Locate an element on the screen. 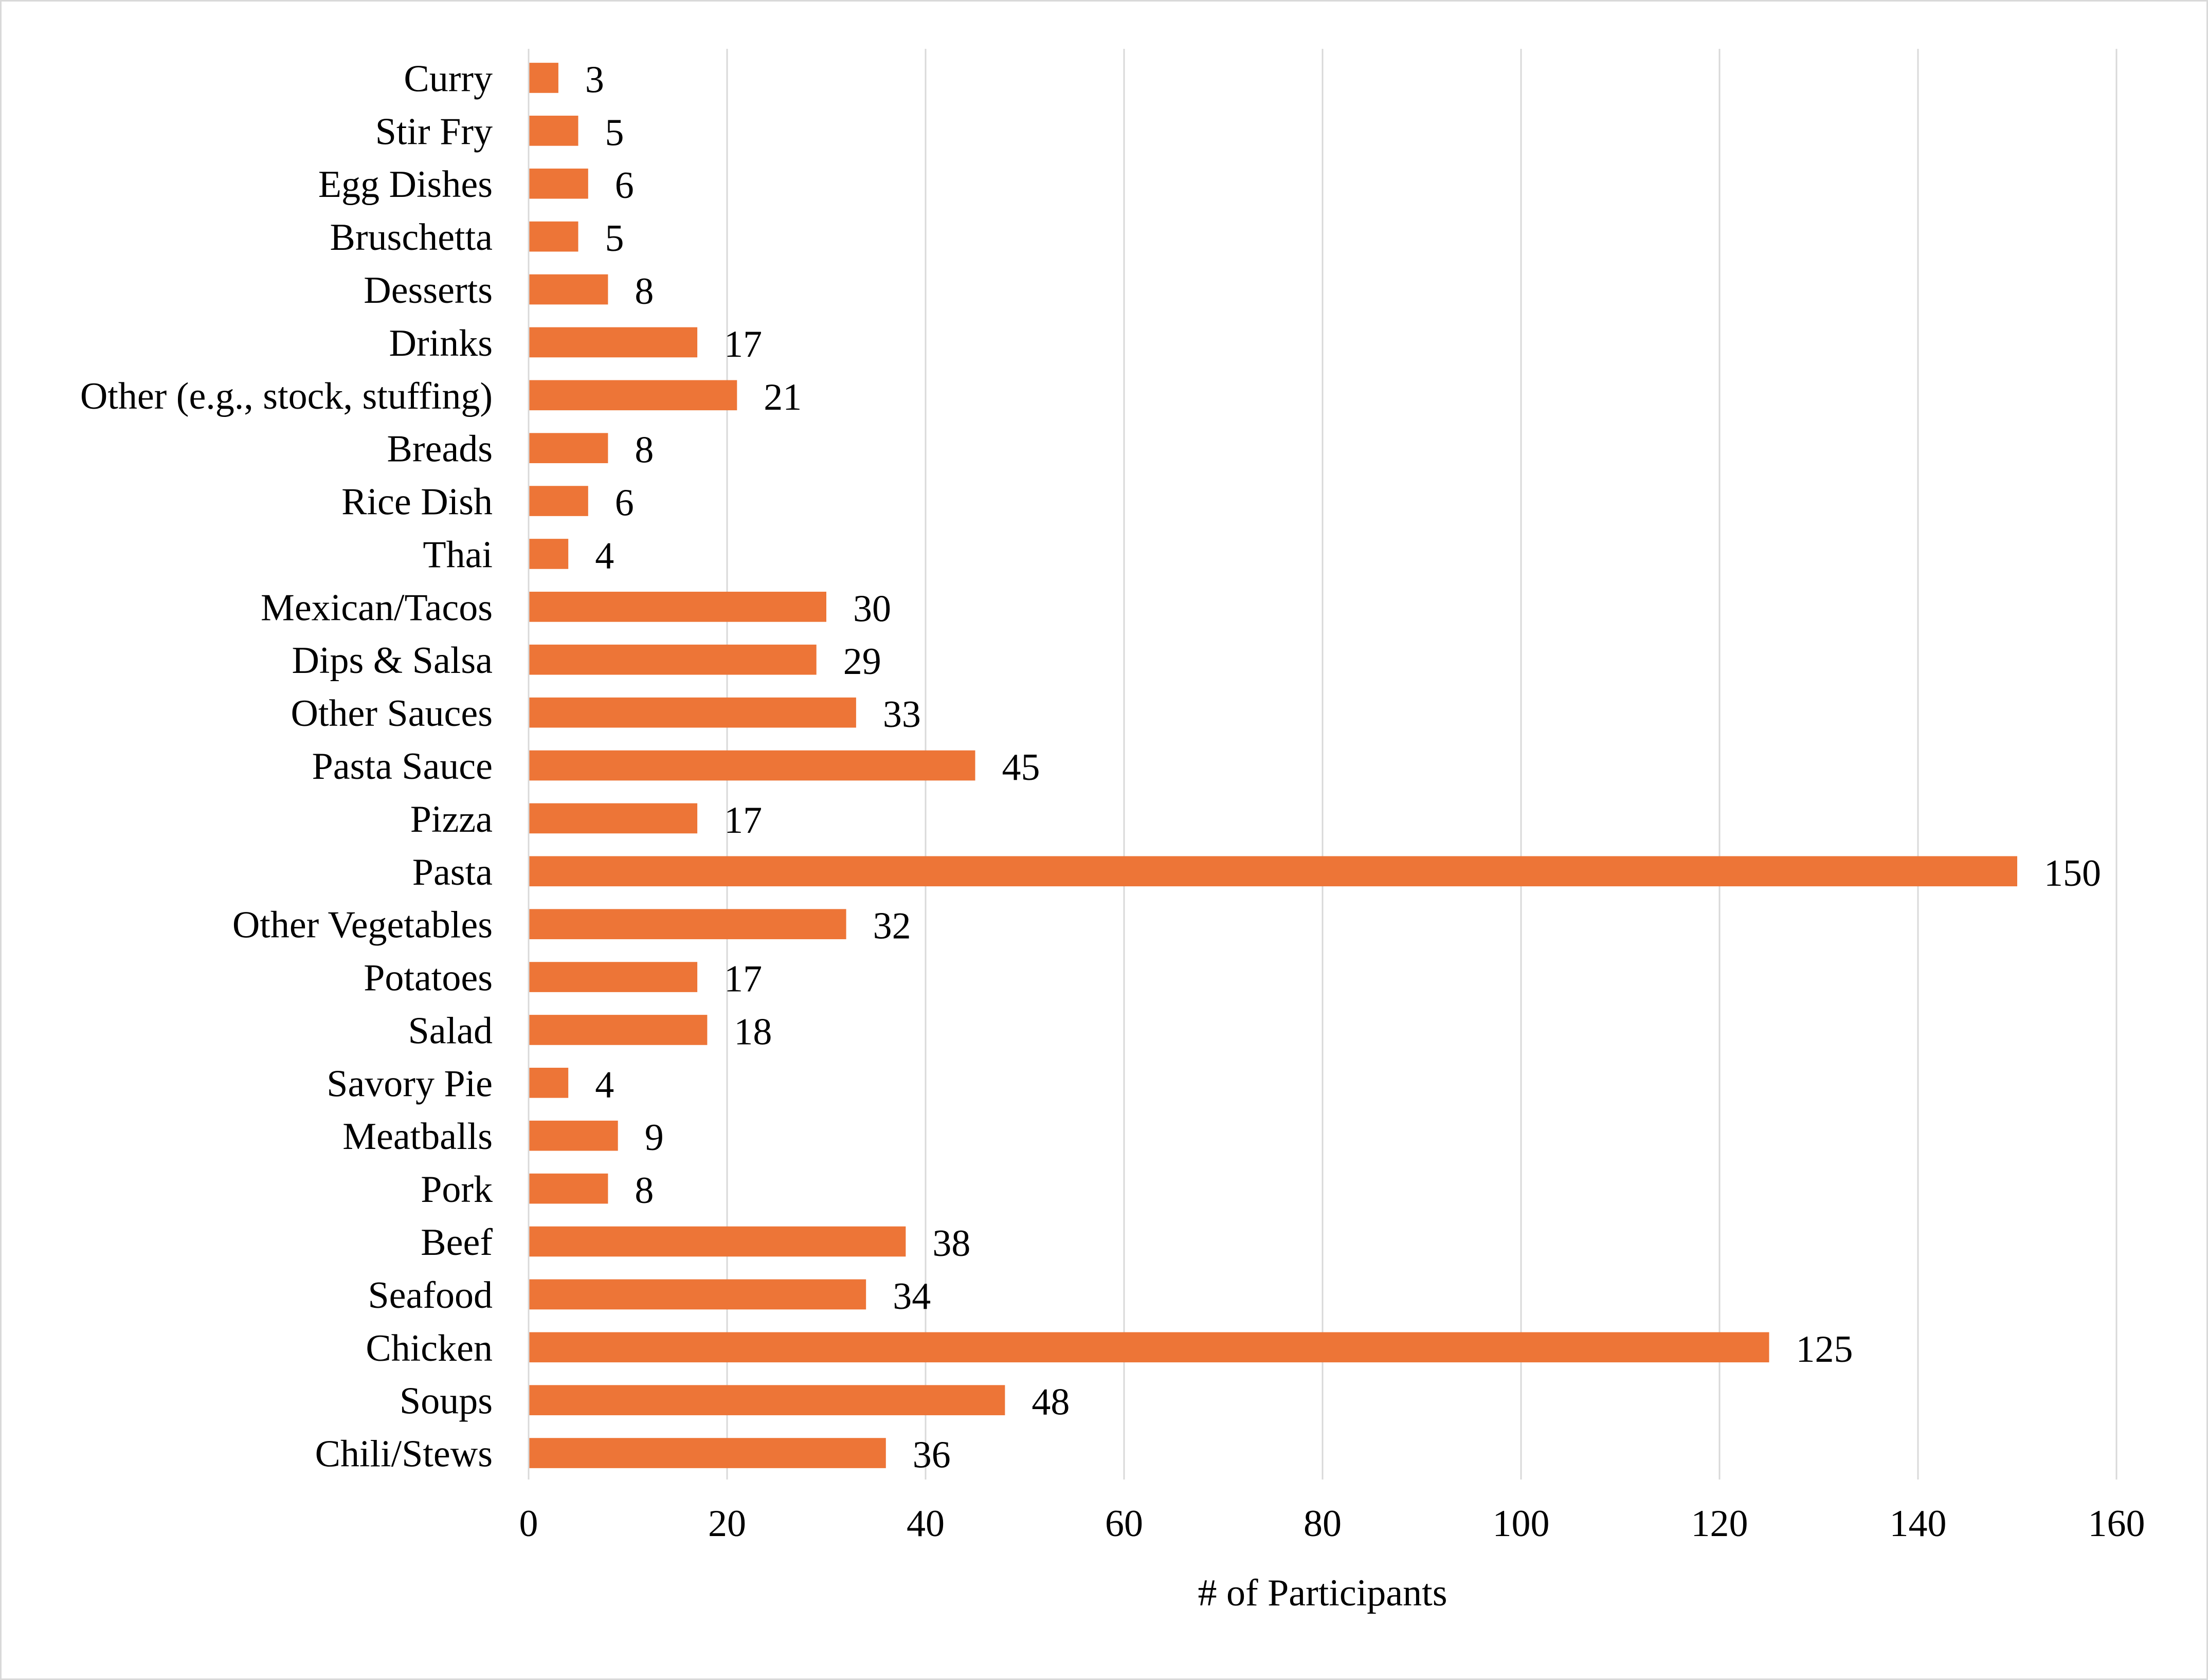  category-label: Thai is located at coordinates (458, 555).